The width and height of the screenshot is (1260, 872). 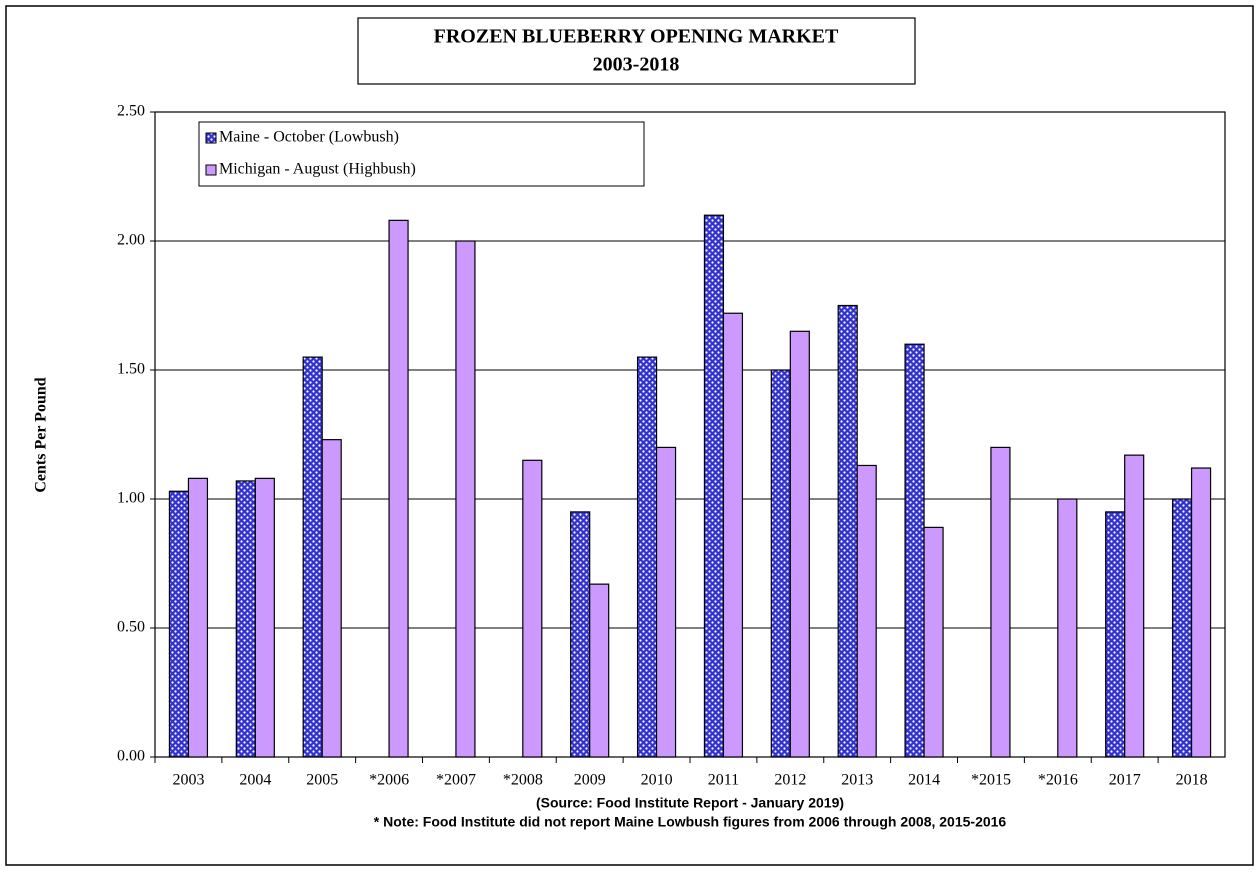 I want to click on x-tick-label: 2009, so click(x=590, y=780).